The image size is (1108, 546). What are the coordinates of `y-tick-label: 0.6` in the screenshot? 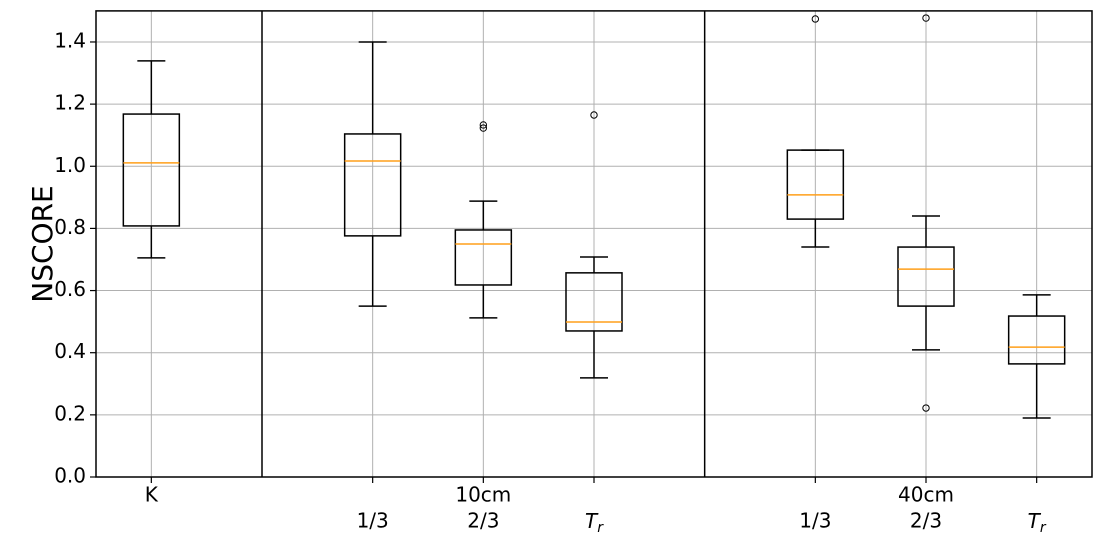 It's located at (70, 289).